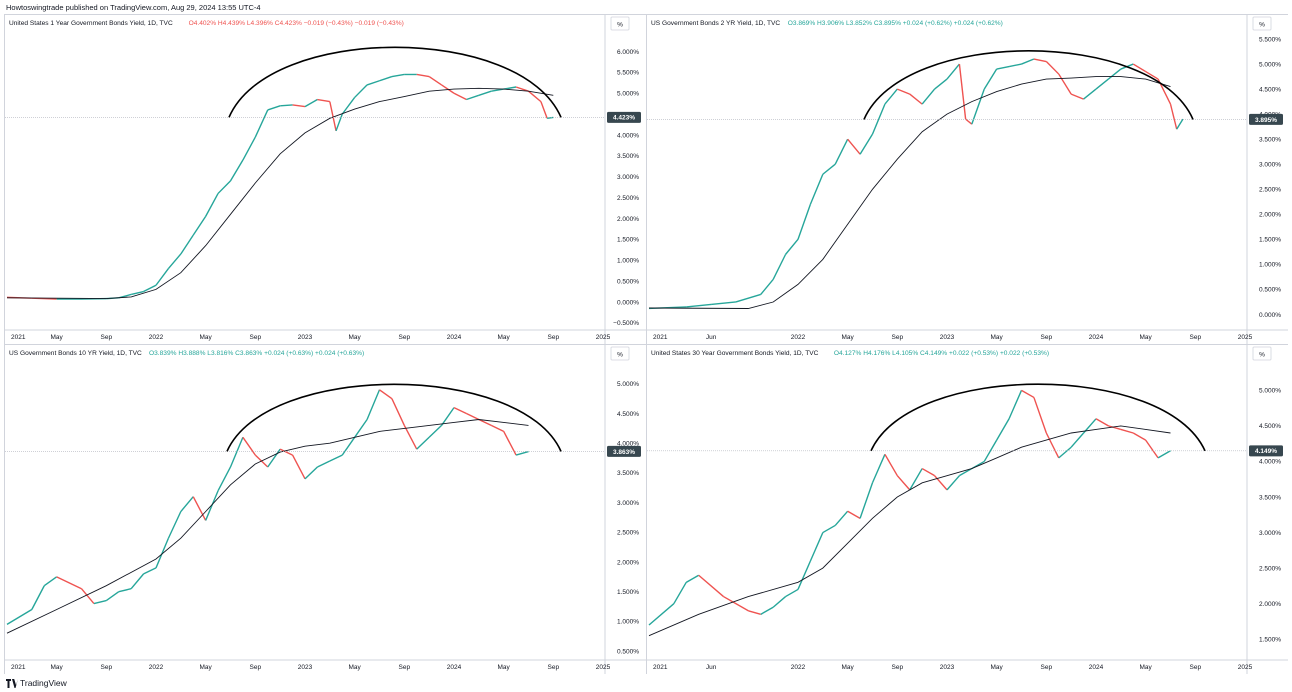 Image resolution: width=1292 pixels, height=692 pixels. I want to click on y-tick-label: 6.000%, so click(628, 52).